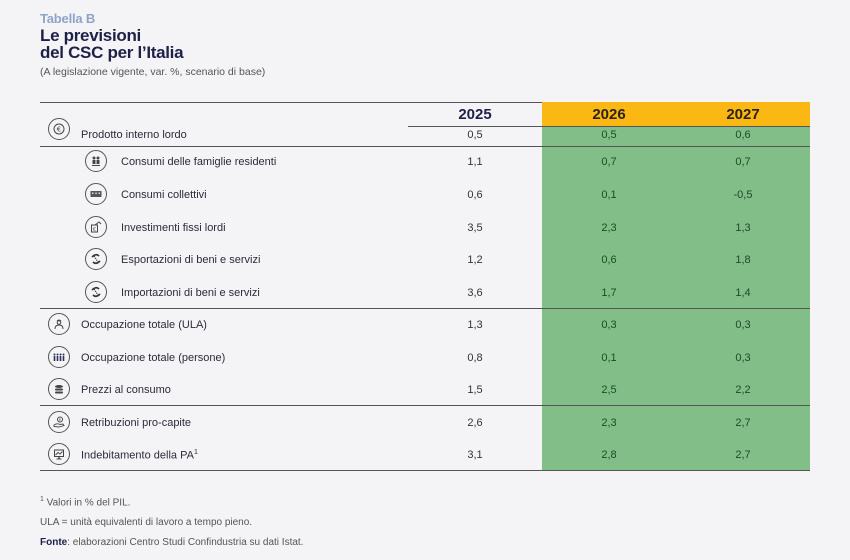 This screenshot has width=850, height=560. I want to click on table-row: € Investimenti fissi lordi 3,5 2,3 1,3, so click(425, 232).